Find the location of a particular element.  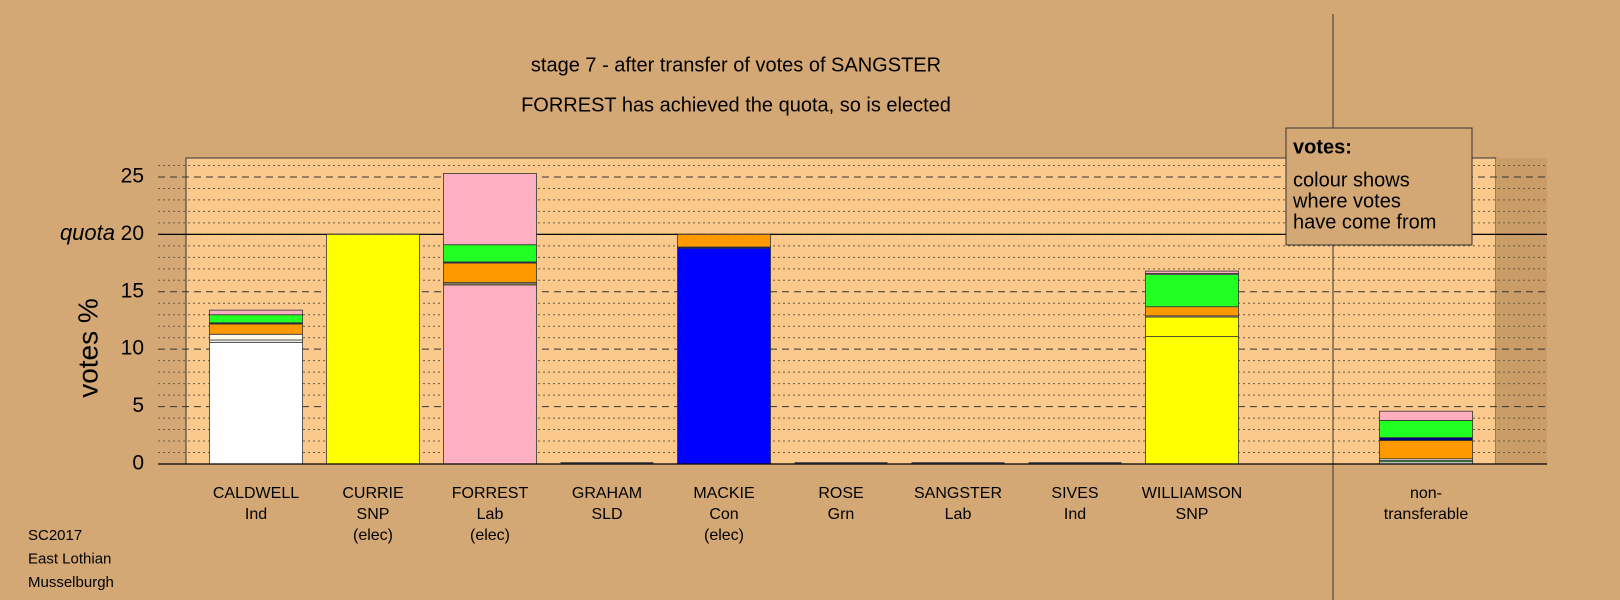

x-tick-label: non- is located at coordinates (1426, 493).